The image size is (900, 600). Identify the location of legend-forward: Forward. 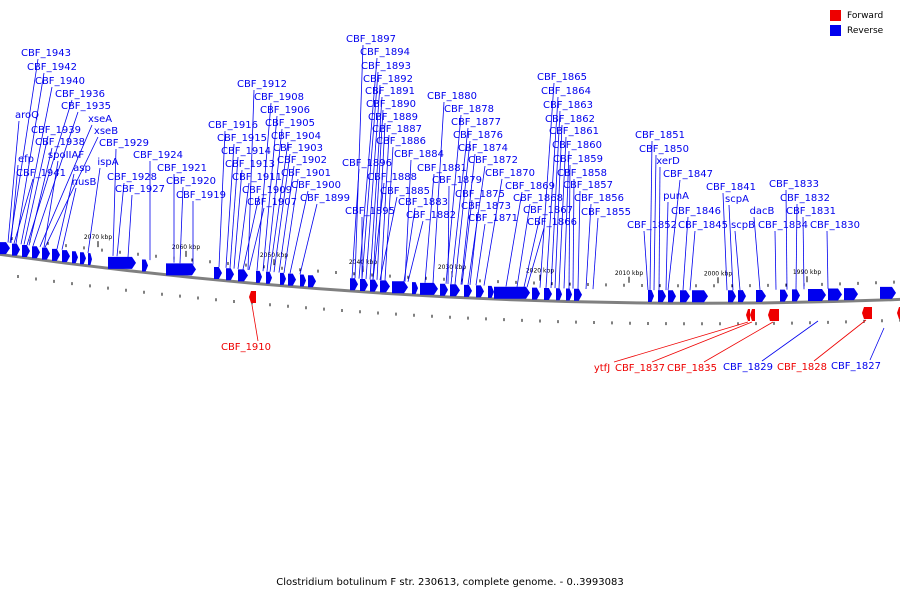
(865, 15).